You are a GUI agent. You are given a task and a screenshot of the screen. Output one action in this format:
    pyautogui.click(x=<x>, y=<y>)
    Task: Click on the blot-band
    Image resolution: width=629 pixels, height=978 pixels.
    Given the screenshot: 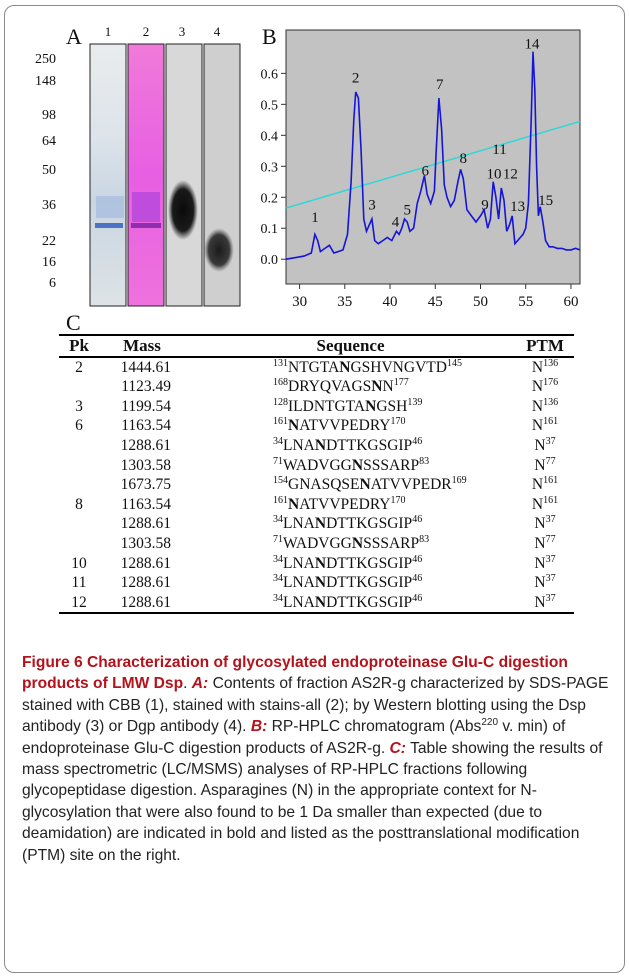 What is the action you would take?
    pyautogui.click(x=219, y=250)
    